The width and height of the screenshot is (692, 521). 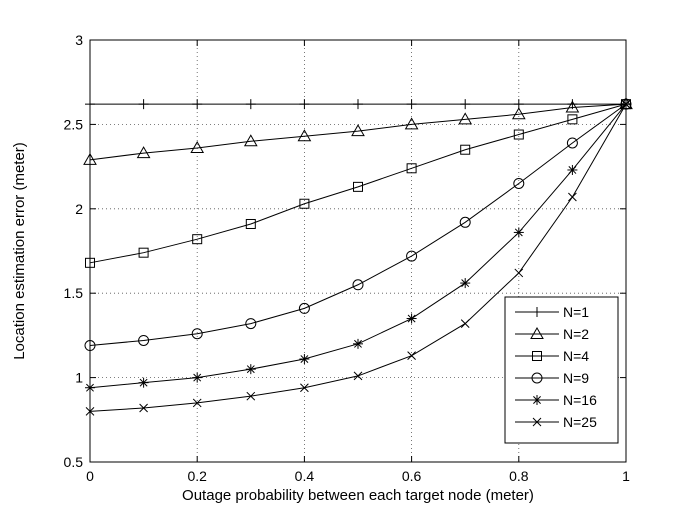 I want to click on legend-box, so click(x=561, y=370).